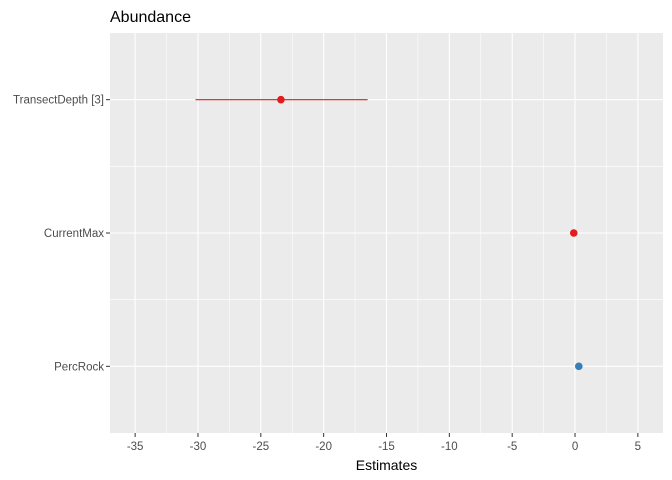 This screenshot has height=480, width=672. What do you see at coordinates (74, 234) in the screenshot?
I see `y-tick-label: CurrentMax` at bounding box center [74, 234].